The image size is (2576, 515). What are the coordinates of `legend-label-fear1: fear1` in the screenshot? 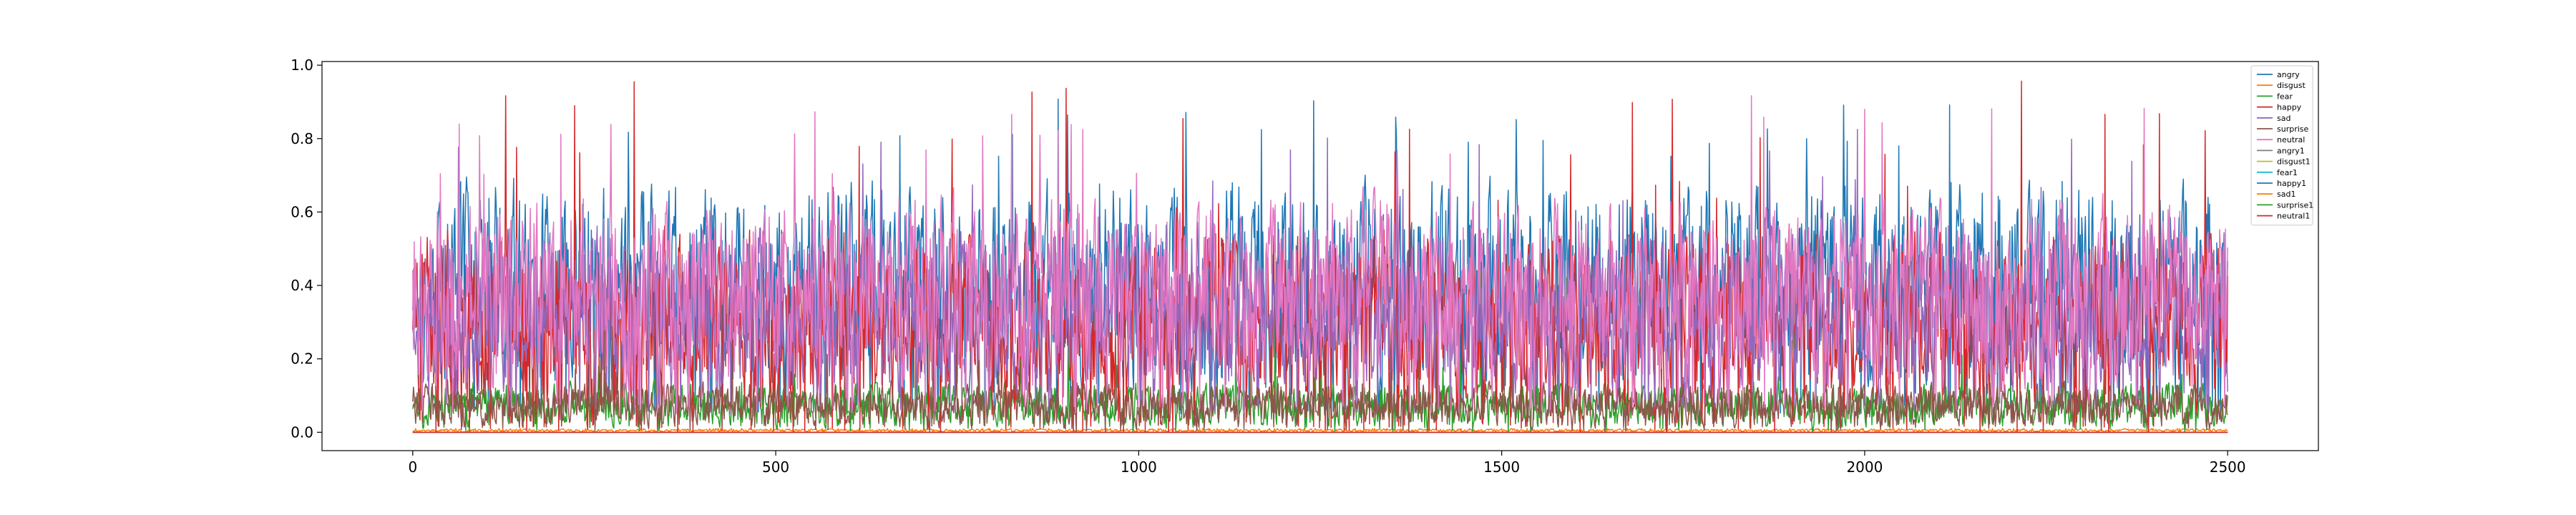 It's located at (2287, 172).